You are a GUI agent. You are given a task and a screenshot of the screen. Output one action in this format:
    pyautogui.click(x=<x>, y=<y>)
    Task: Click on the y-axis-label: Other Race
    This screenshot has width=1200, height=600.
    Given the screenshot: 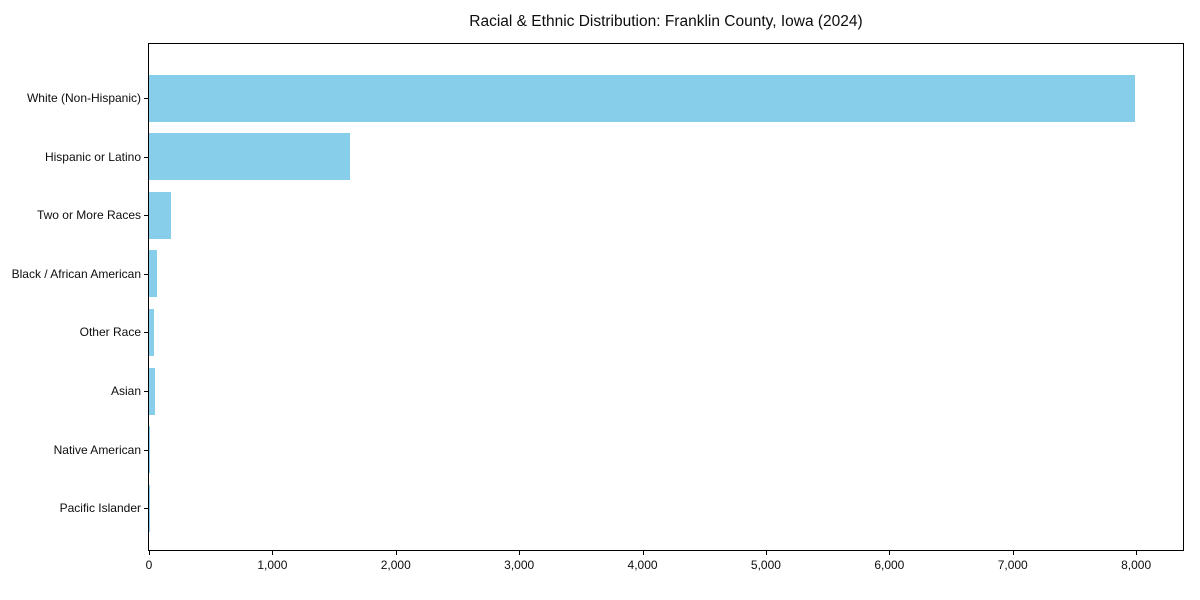 What is the action you would take?
    pyautogui.click(x=110, y=332)
    